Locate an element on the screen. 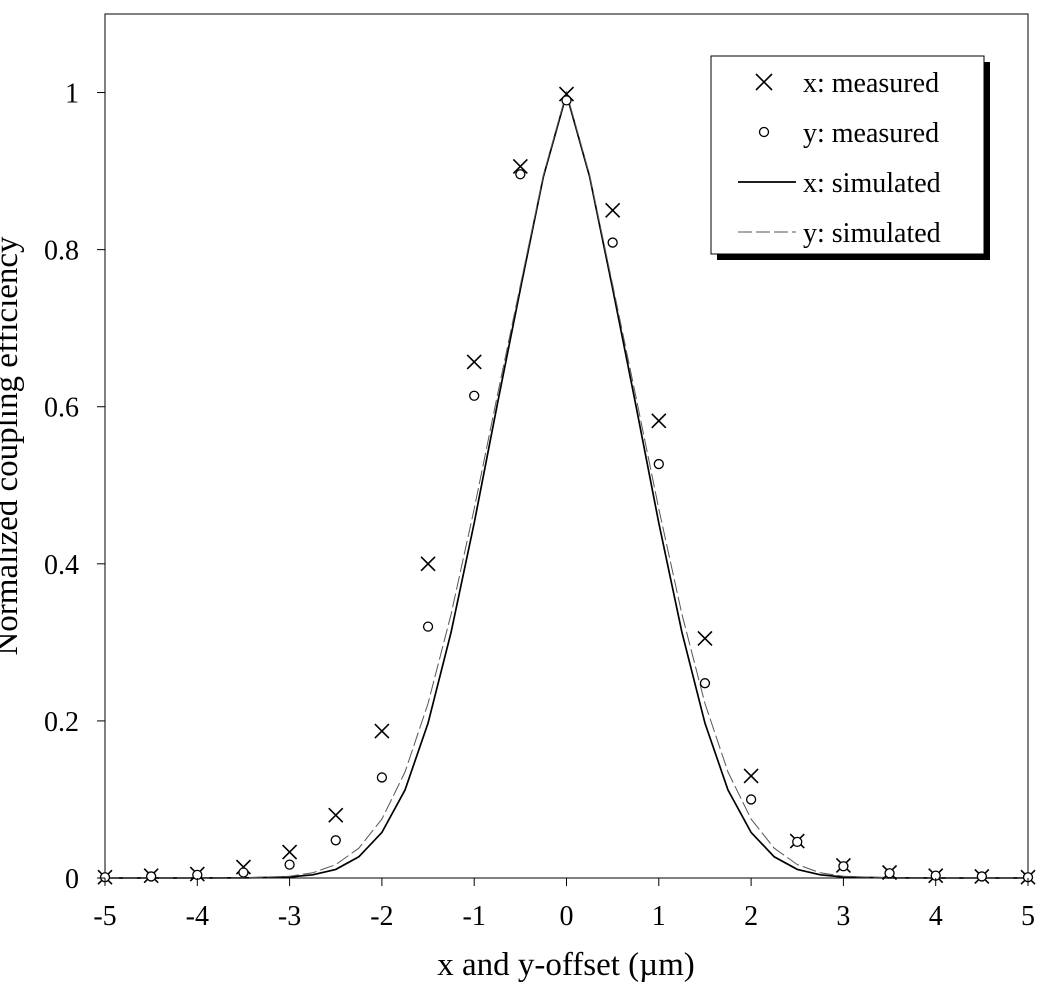 Image resolution: width=1045 pixels, height=987 pixels. x-axis-label: x and y-offset (µm) is located at coordinates (566, 965).